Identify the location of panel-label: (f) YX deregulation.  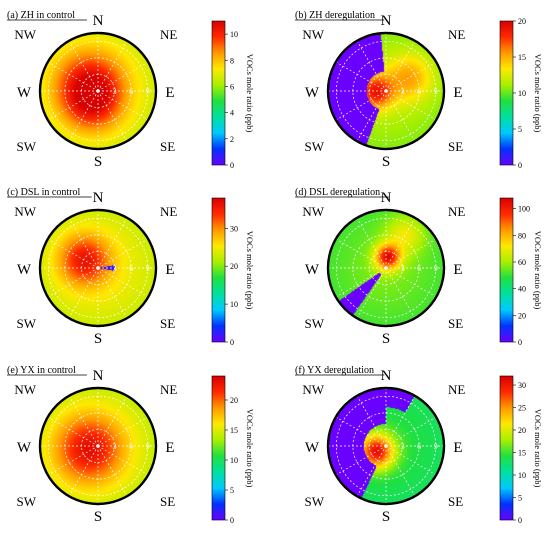
(334, 370).